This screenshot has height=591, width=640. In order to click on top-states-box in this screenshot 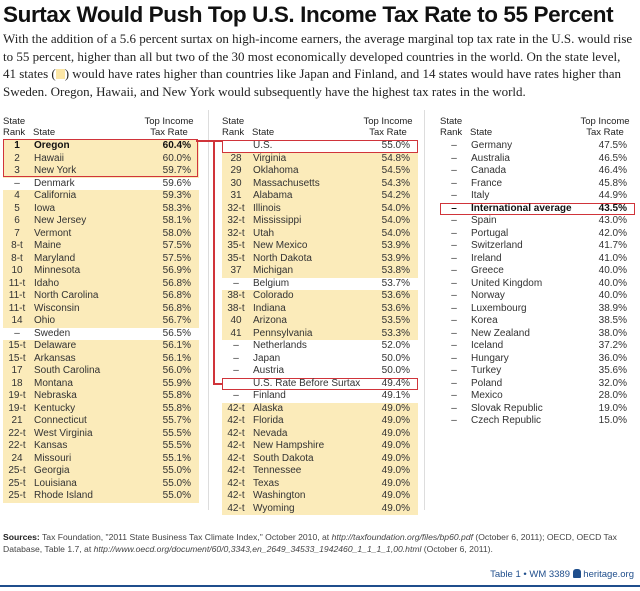, I will do `click(100, 158)`.